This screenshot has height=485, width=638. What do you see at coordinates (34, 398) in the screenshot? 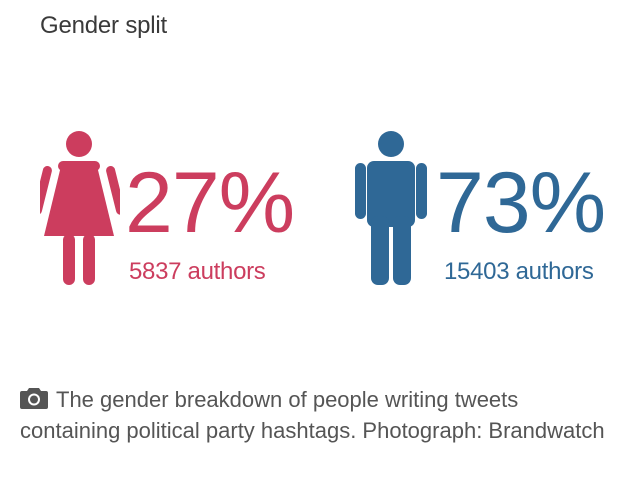
I see `camera-icon` at bounding box center [34, 398].